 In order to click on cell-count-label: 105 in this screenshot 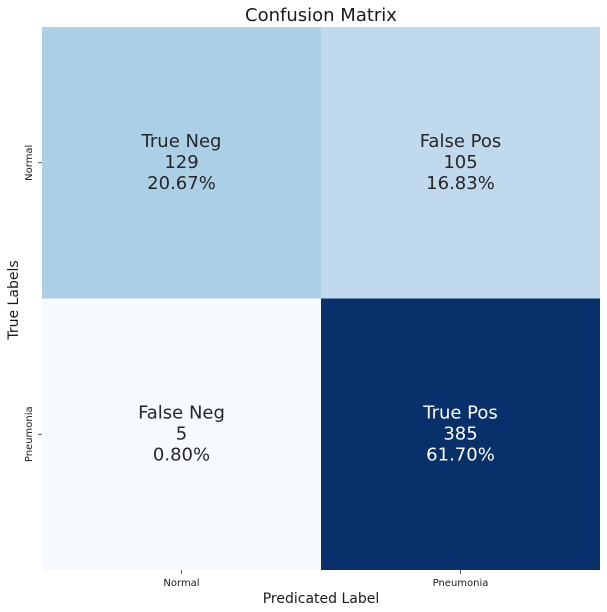, I will do `click(460, 162)`.